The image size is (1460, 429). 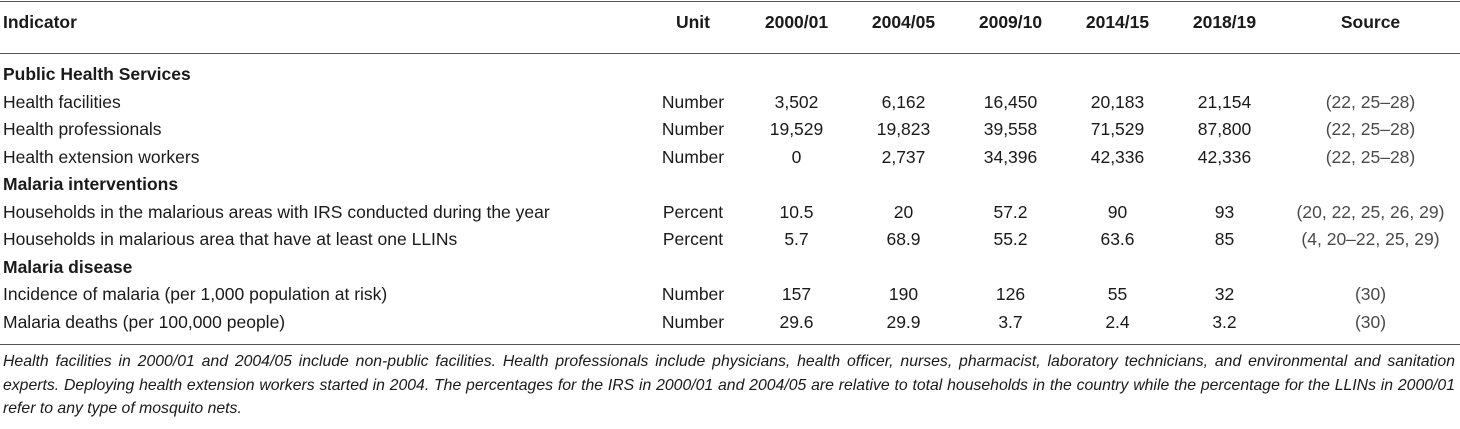 I want to click on value-cell: 63.6, so click(x=1117, y=239).